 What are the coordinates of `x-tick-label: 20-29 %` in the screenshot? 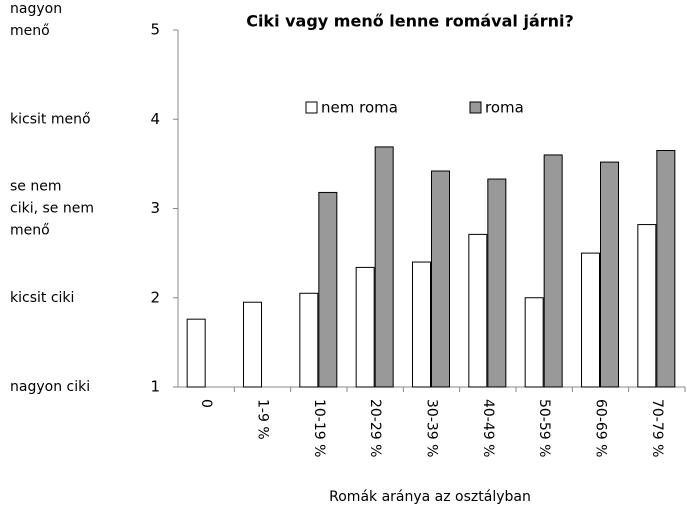 It's located at (375, 428).